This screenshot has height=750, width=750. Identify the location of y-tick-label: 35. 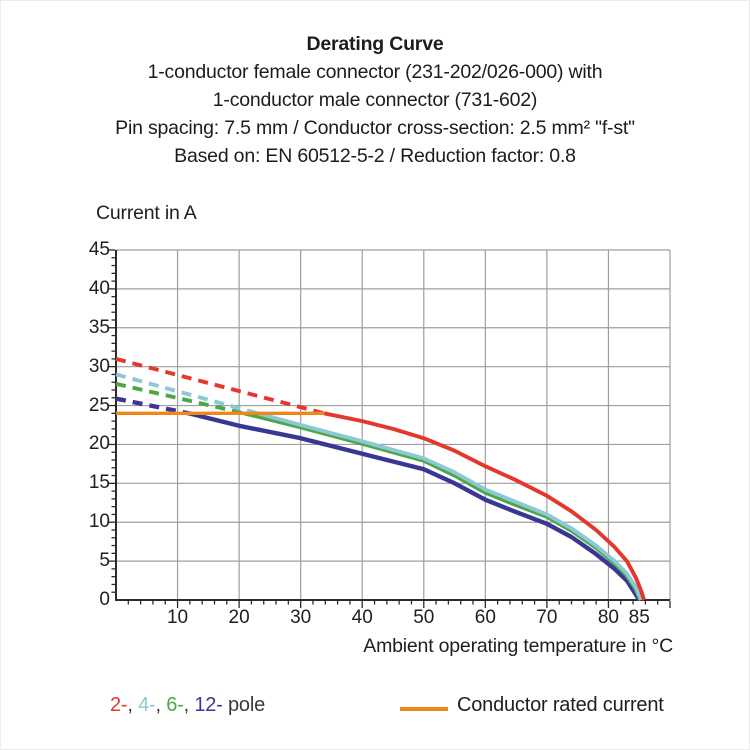
(99, 327).